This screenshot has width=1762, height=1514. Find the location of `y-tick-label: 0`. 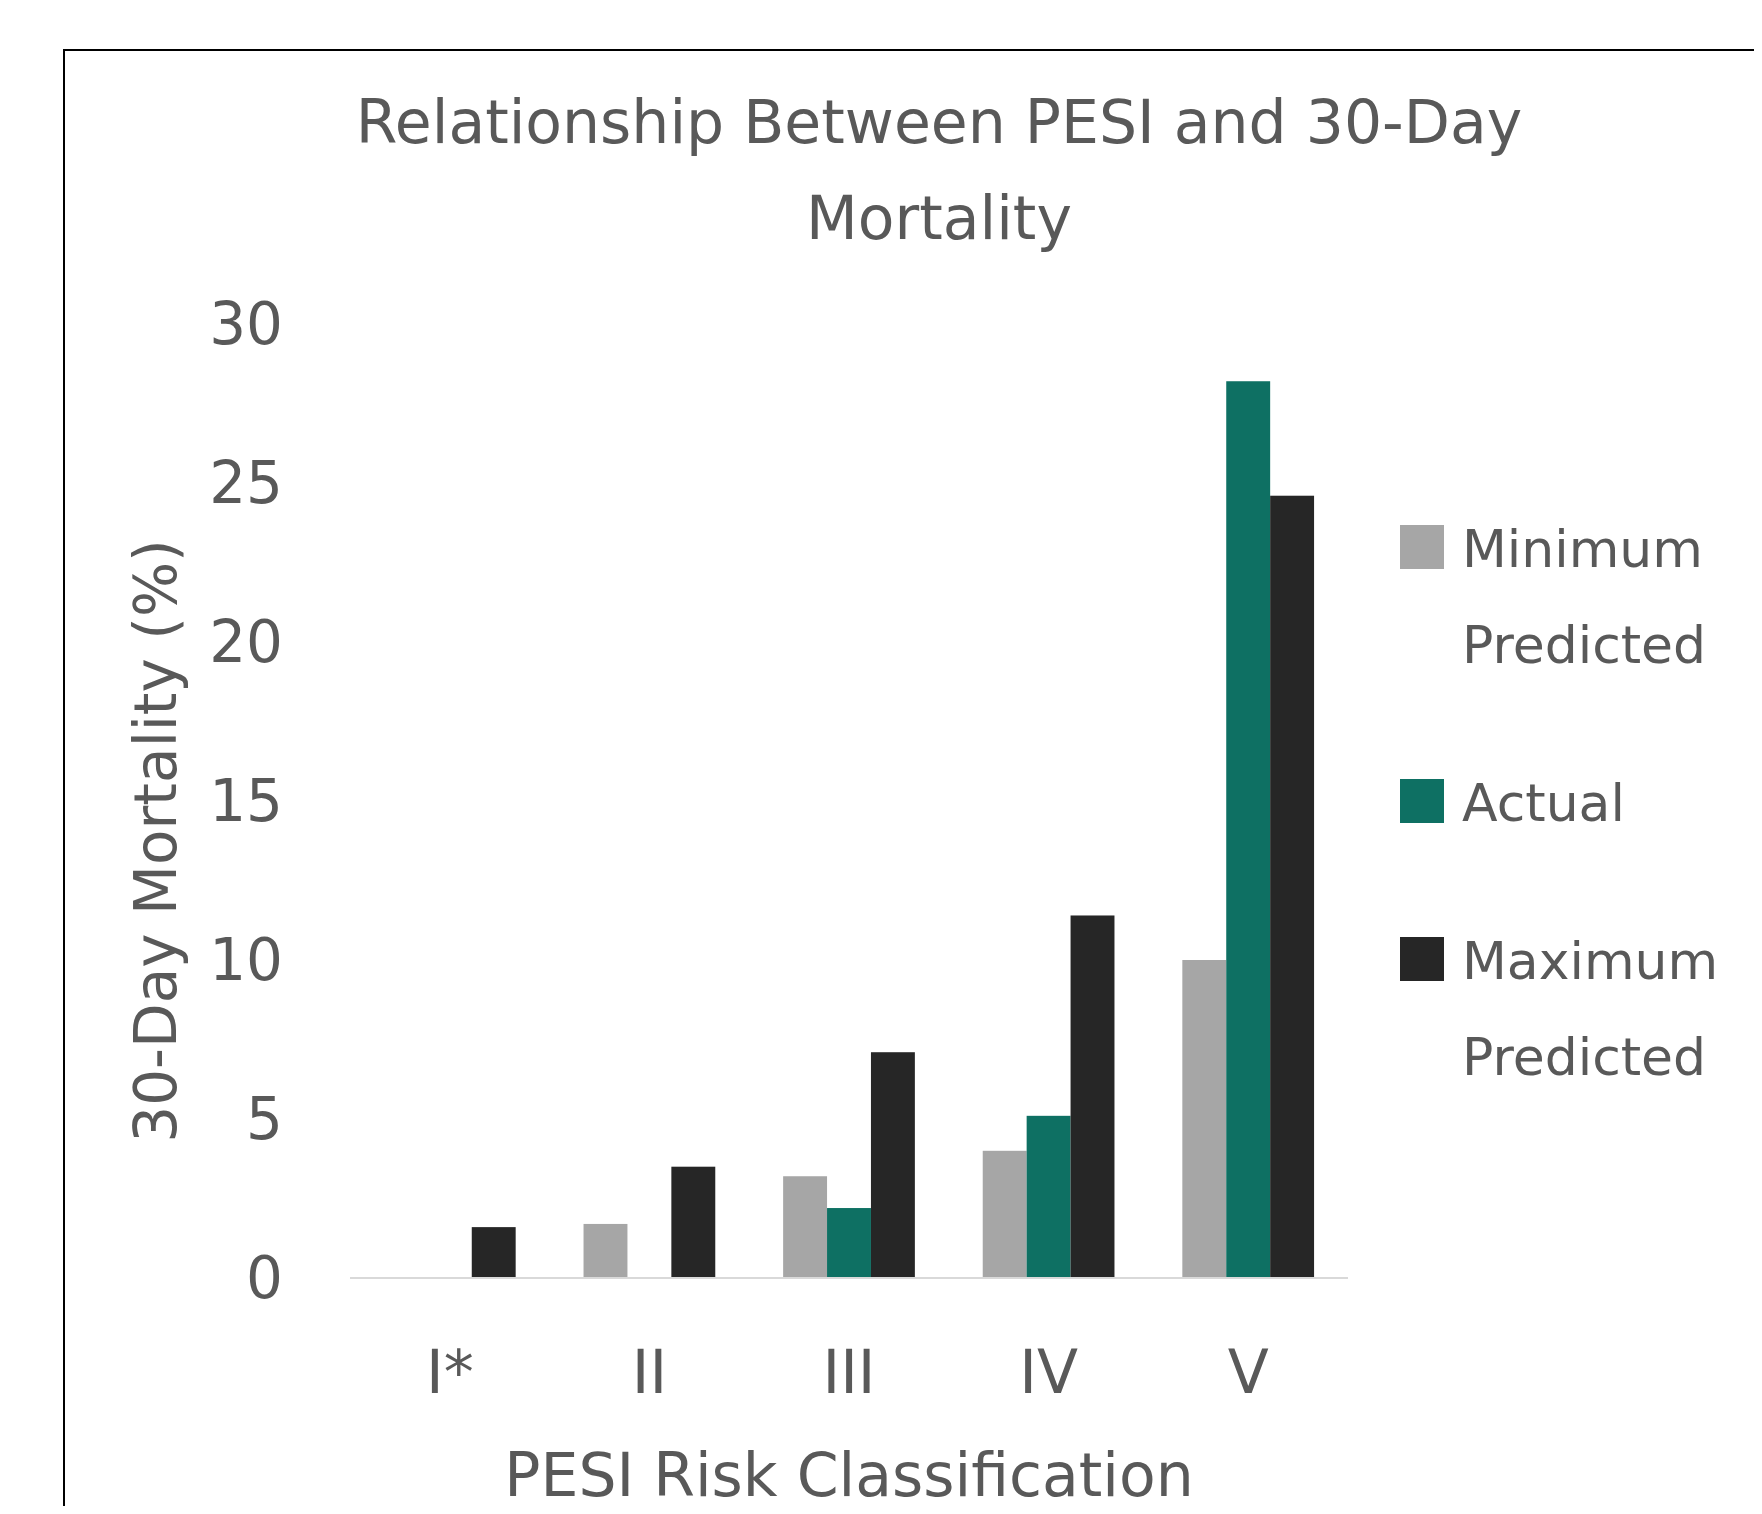

y-tick-label: 0 is located at coordinates (264, 1278).